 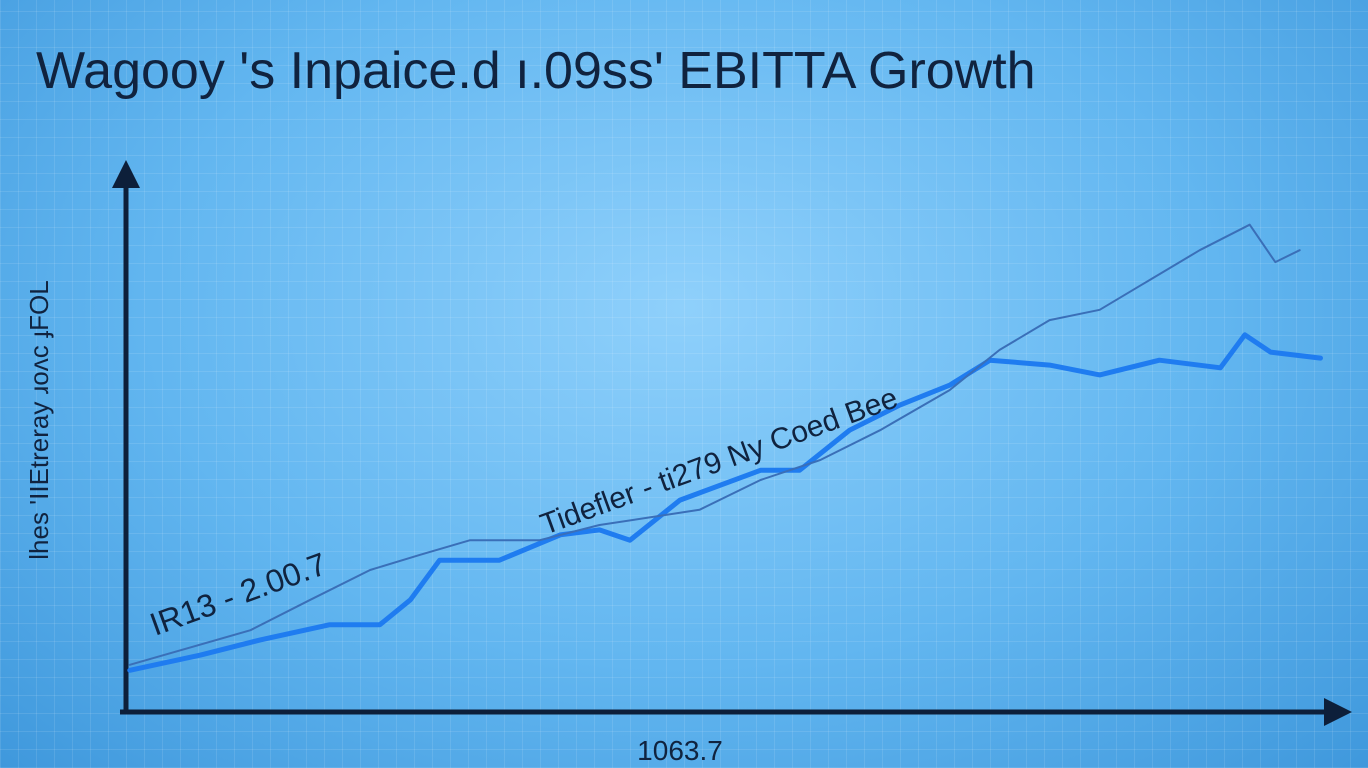 What do you see at coordinates (1338, 712) in the screenshot?
I see `x-axis-arrow` at bounding box center [1338, 712].